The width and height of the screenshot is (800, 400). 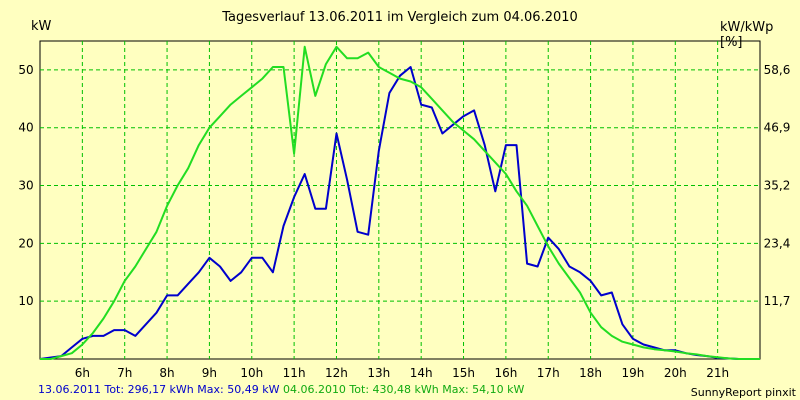 What do you see at coordinates (294, 373) in the screenshot?
I see `x-tick-label: 11h` at bounding box center [294, 373].